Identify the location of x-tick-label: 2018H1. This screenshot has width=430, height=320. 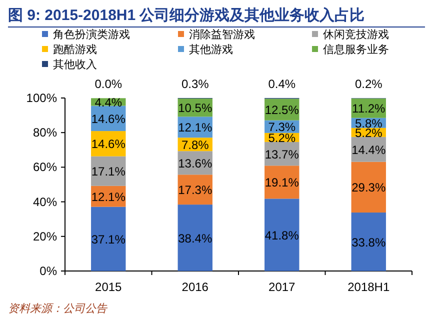
(369, 287).